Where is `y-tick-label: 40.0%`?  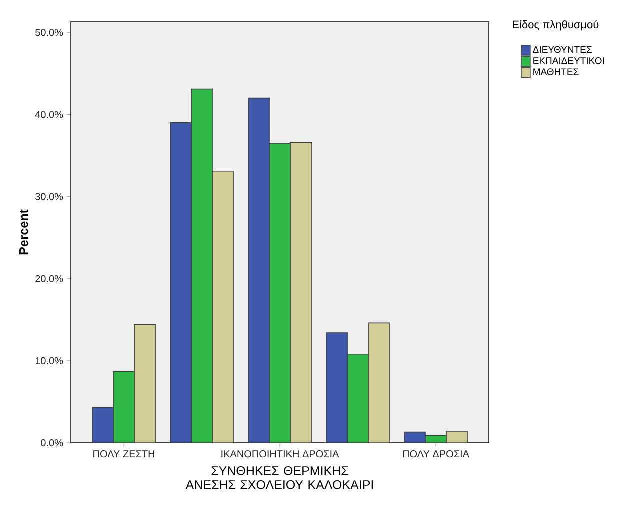 y-tick-label: 40.0% is located at coordinates (49, 114).